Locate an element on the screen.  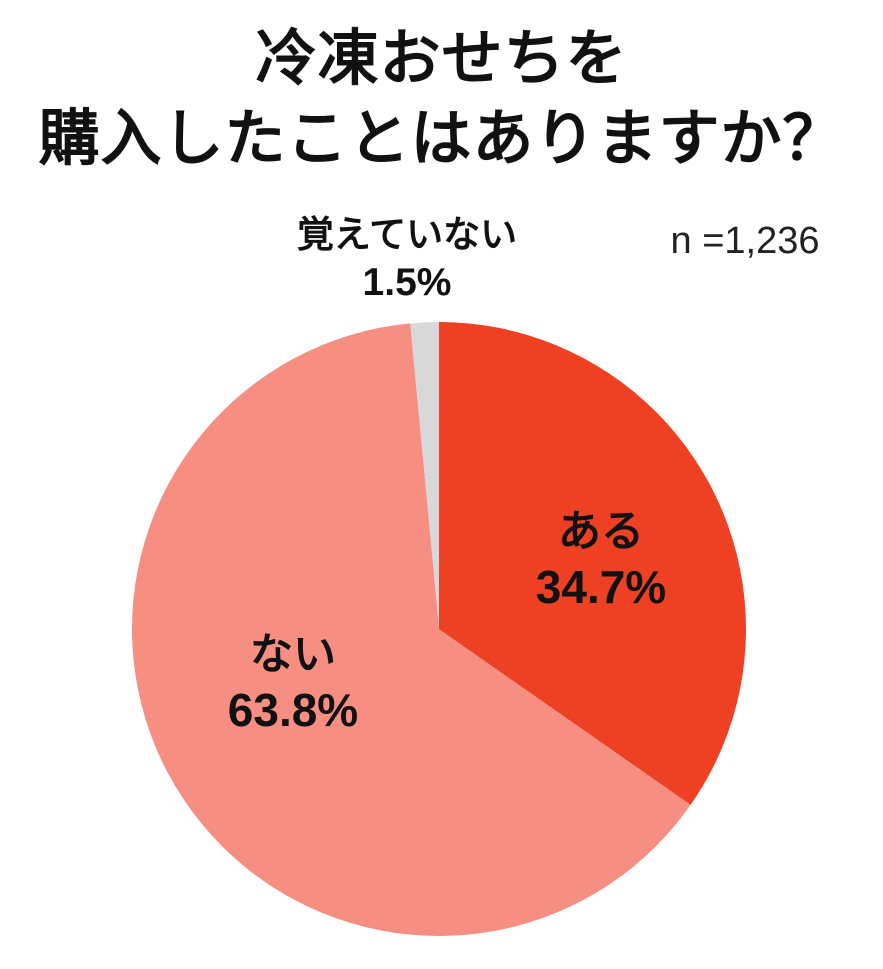
slice-pct-no: 63.8% is located at coordinates (293, 710).